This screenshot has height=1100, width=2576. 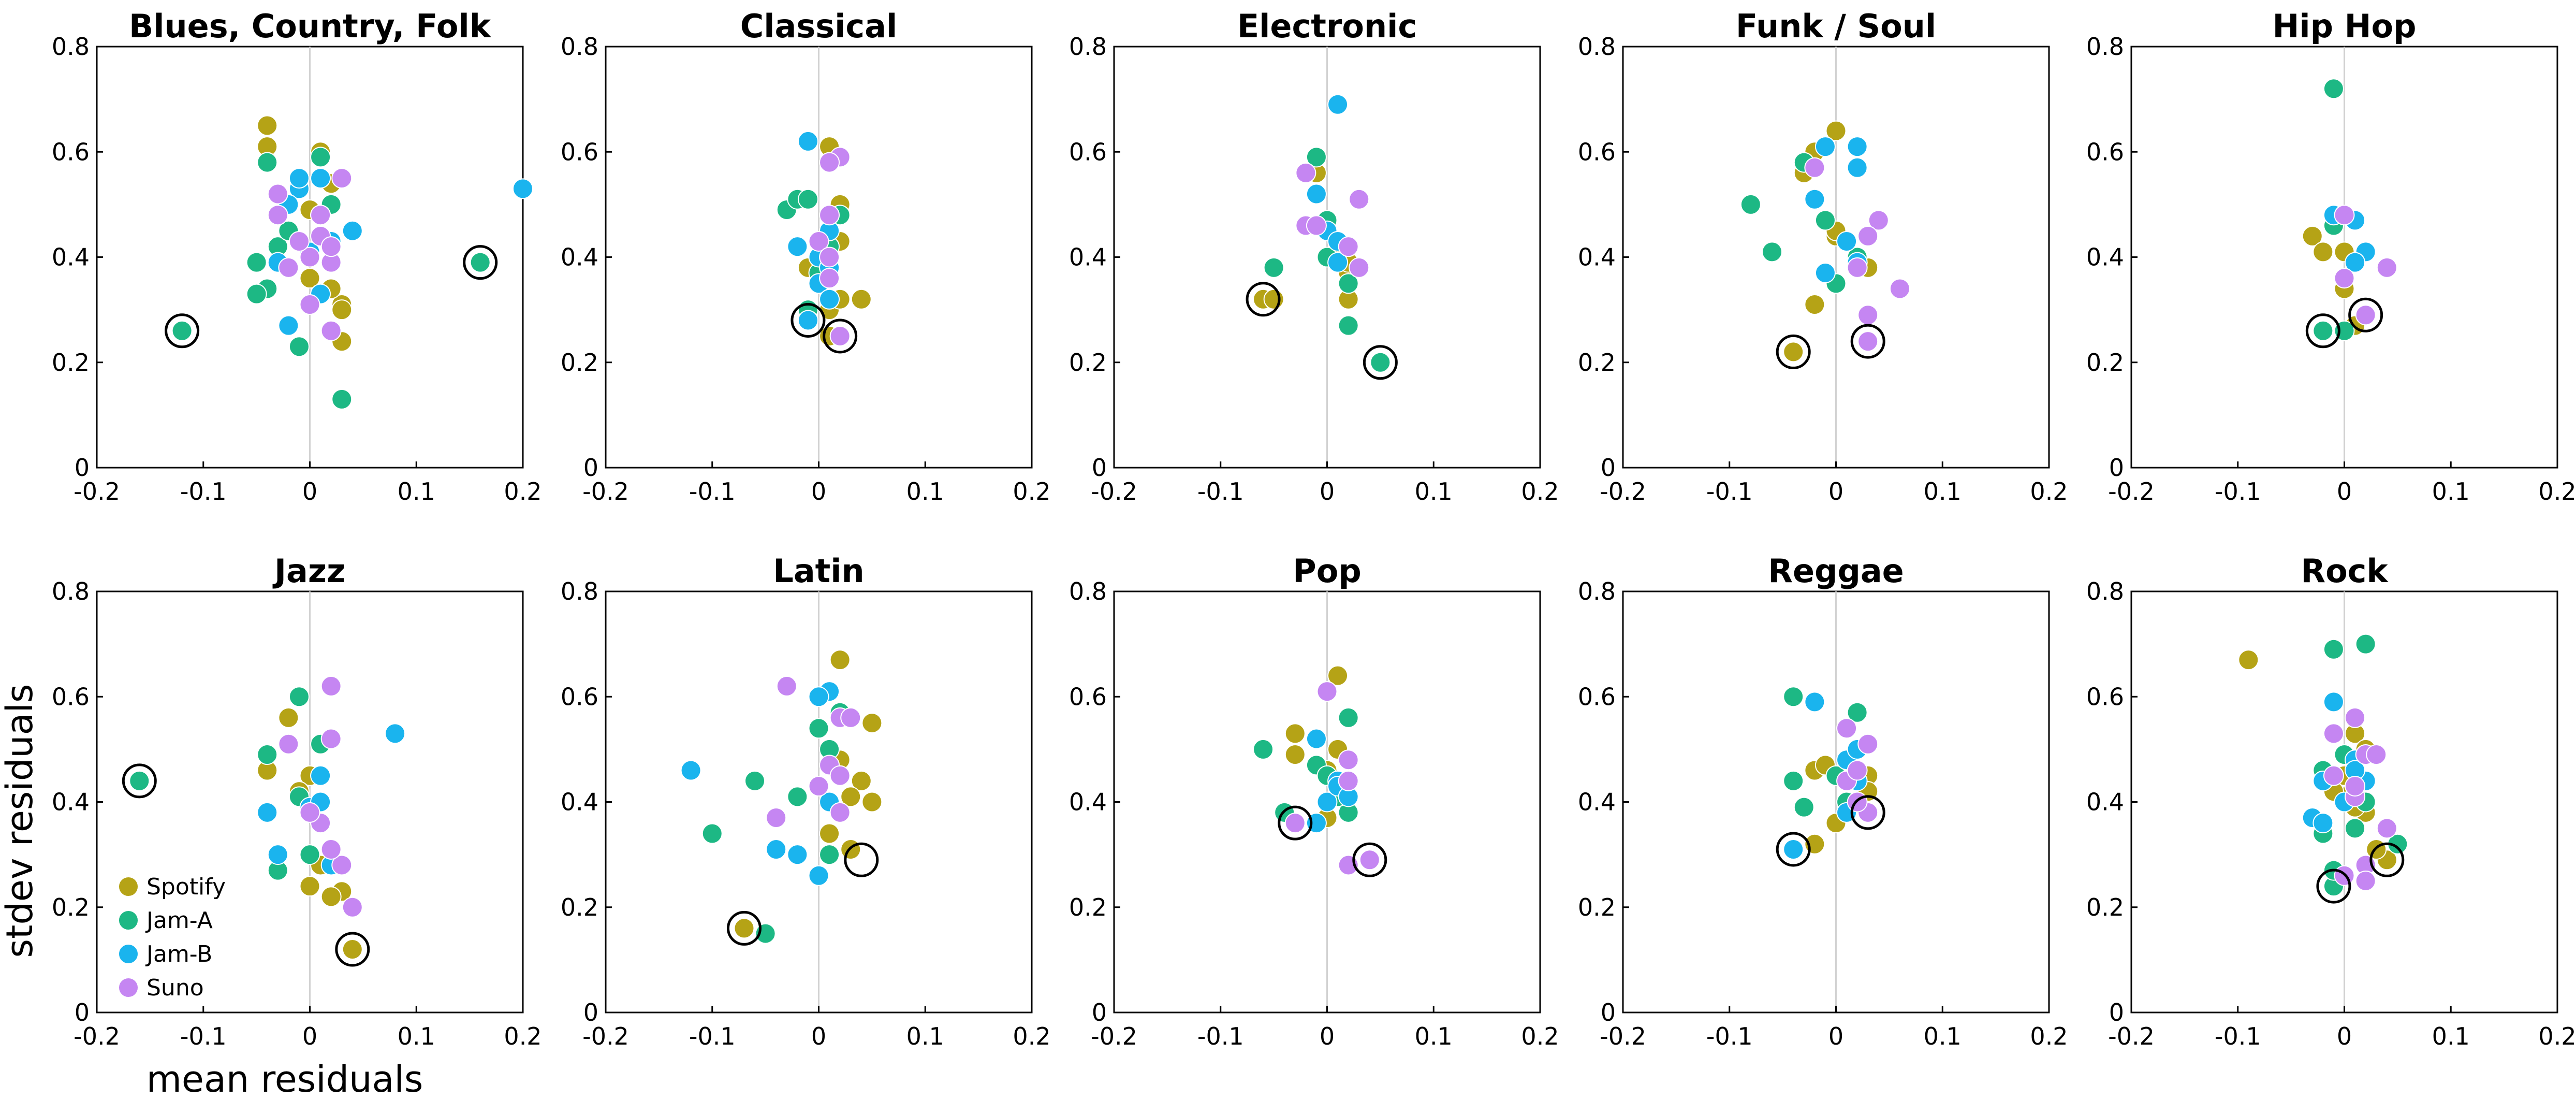 What do you see at coordinates (819, 571) in the screenshot?
I see `panel-title: Latin` at bounding box center [819, 571].